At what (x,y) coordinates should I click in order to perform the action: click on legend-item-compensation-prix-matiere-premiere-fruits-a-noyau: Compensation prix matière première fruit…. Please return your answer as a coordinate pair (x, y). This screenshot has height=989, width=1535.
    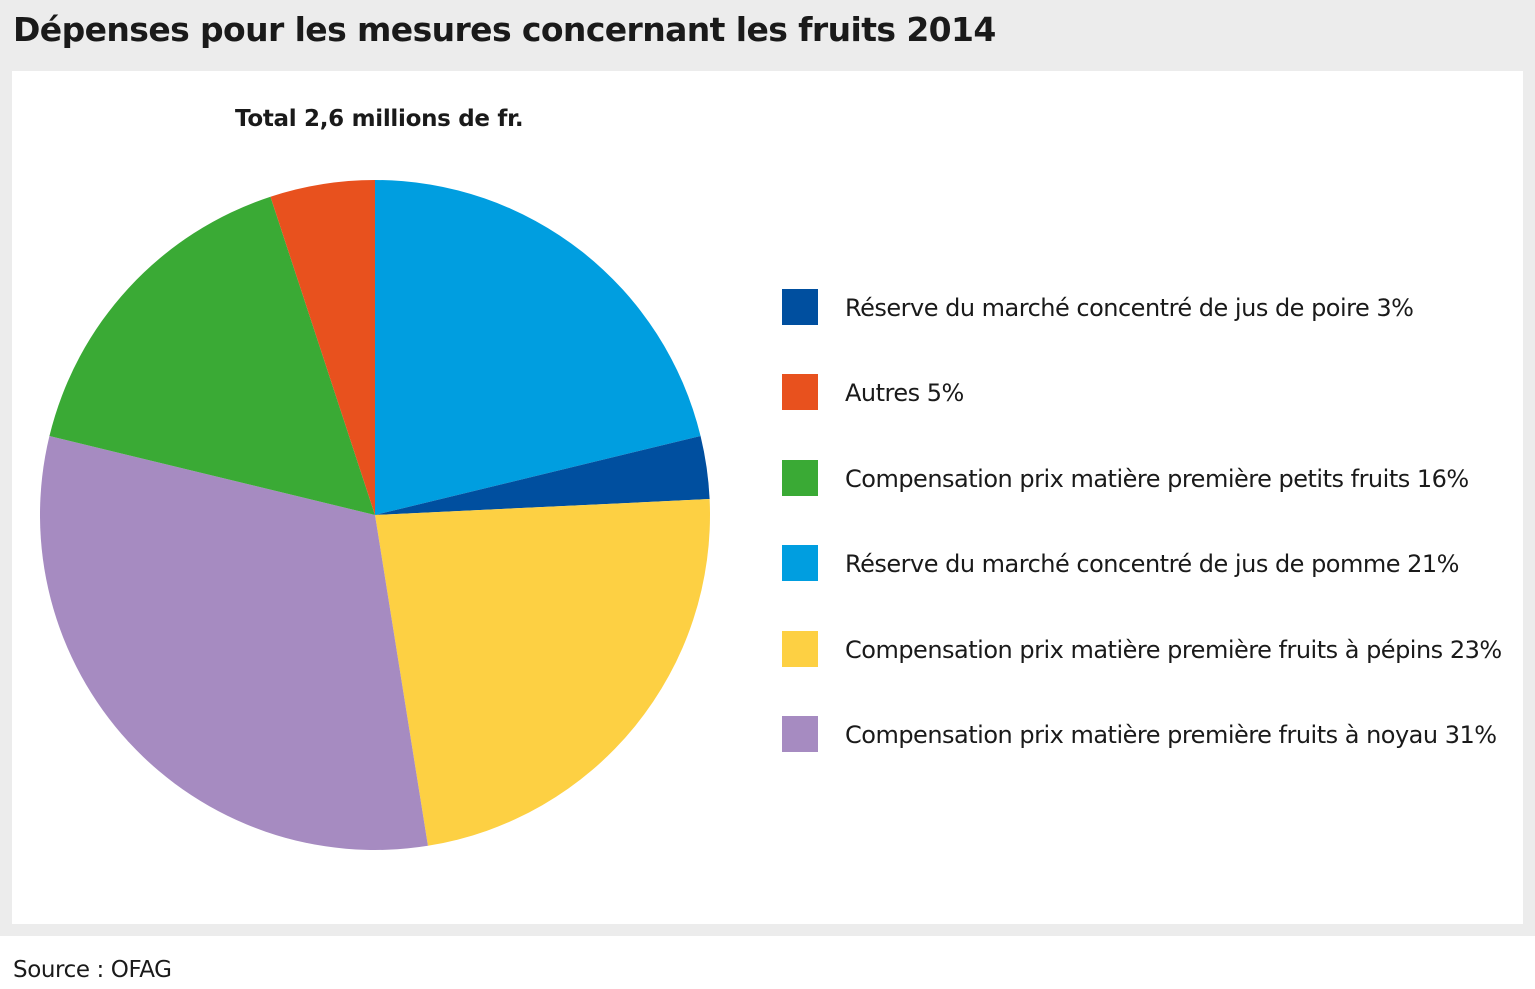
    Looking at the image, I should click on (1152, 733).